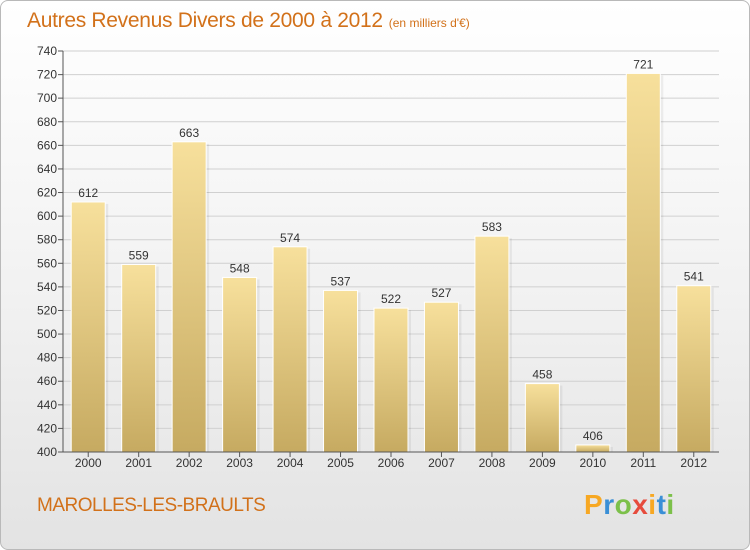 The height and width of the screenshot is (550, 750). Describe the element at coordinates (693, 463) in the screenshot. I see `x-tick-label: 2012` at that location.